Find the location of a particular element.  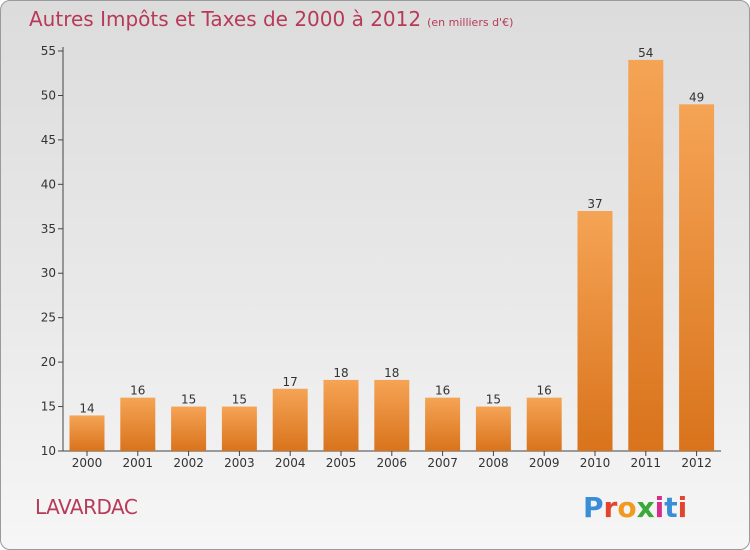

data-label: 54 is located at coordinates (645, 53).